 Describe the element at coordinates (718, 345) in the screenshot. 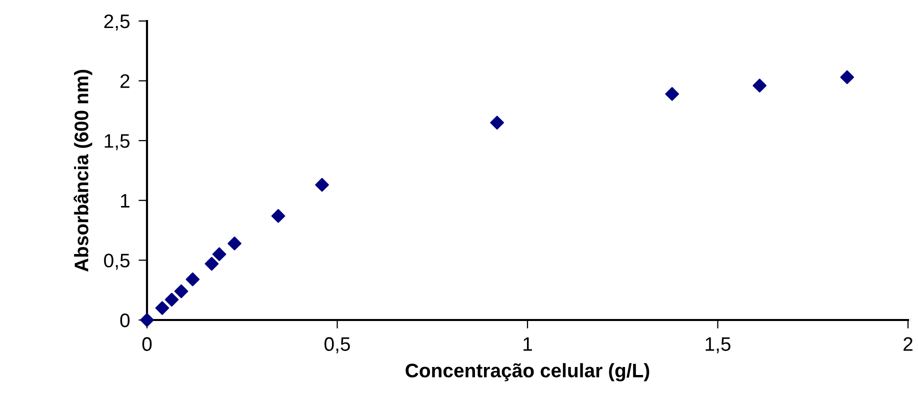

I see `x-tick-label: 1,5` at that location.